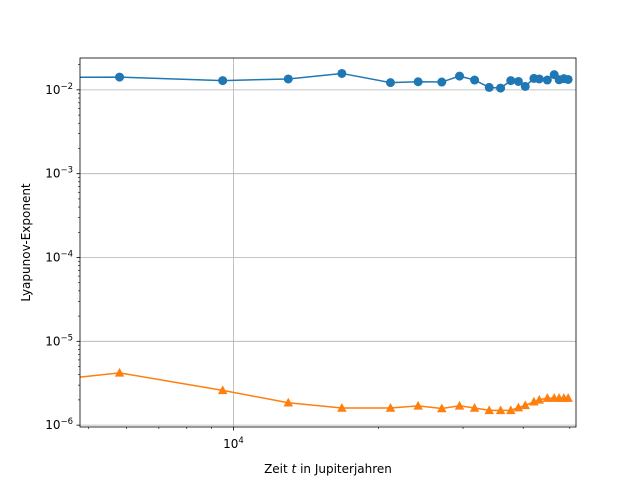  Describe the element at coordinates (59, 340) in the screenshot. I see `y-tick-label: 10⁻⁵` at that location.